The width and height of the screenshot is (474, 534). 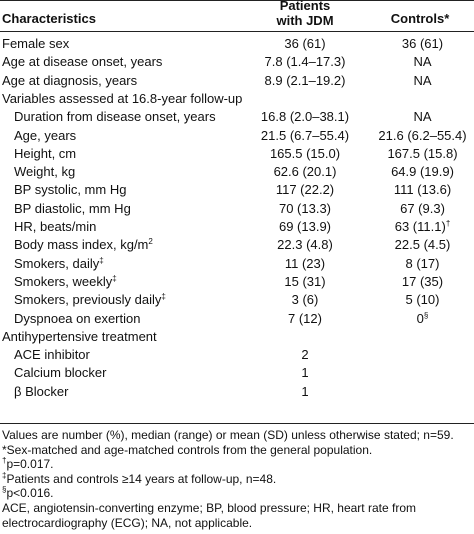 I want to click on cell-text: Age at disease onset, years, so click(x=82, y=62).